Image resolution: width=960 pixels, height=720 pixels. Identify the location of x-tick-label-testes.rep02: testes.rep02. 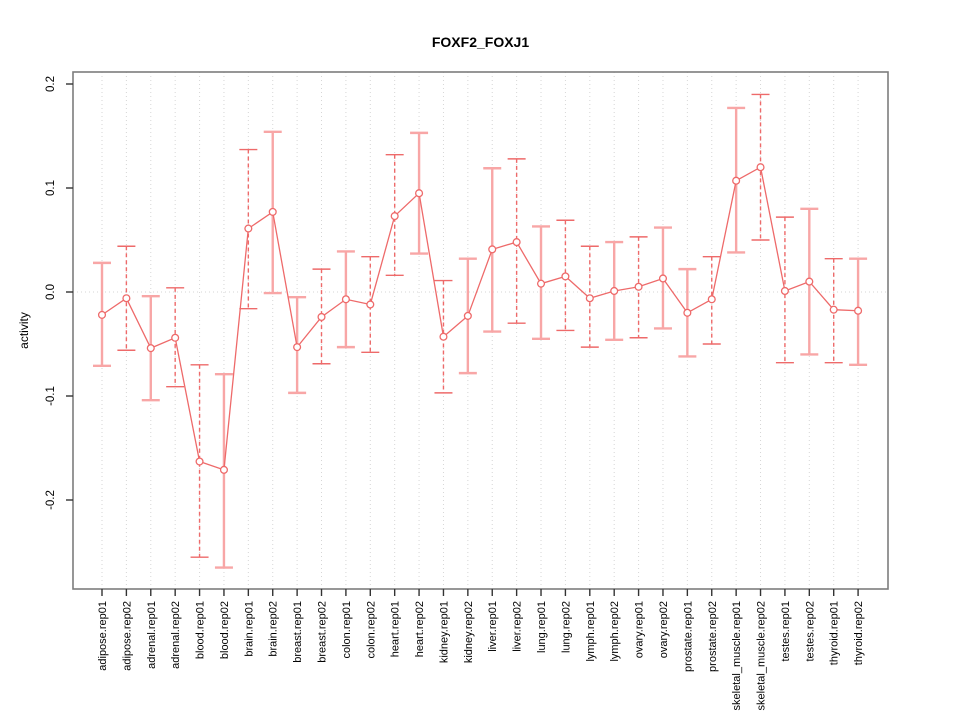
(810, 631).